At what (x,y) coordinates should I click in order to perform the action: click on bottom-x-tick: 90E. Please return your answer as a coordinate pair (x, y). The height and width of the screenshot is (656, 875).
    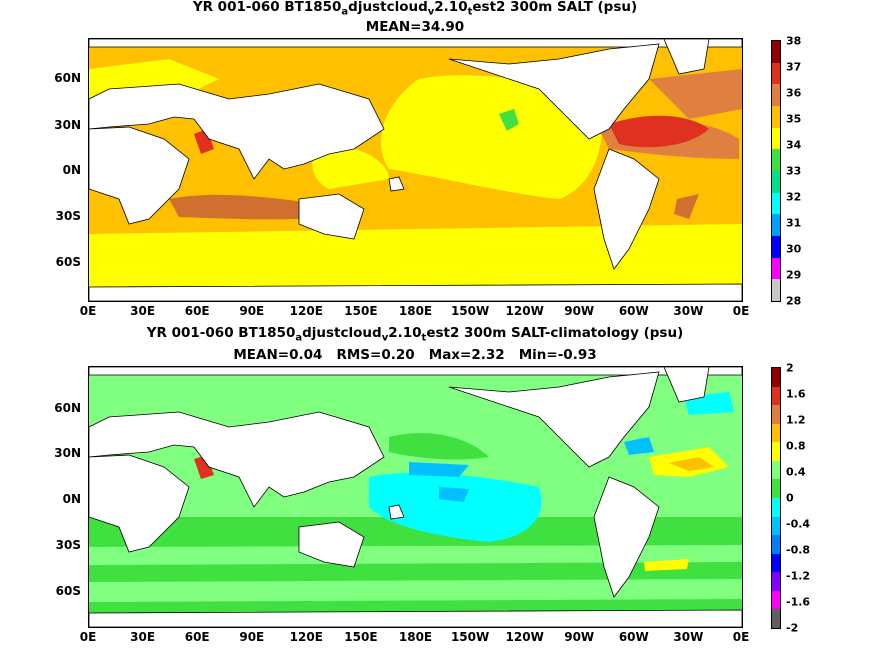
    Looking at the image, I should click on (252, 637).